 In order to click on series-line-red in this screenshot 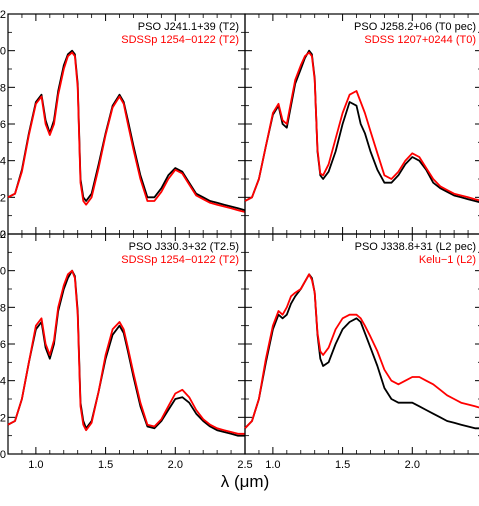, I will do `click(361, 126)`.